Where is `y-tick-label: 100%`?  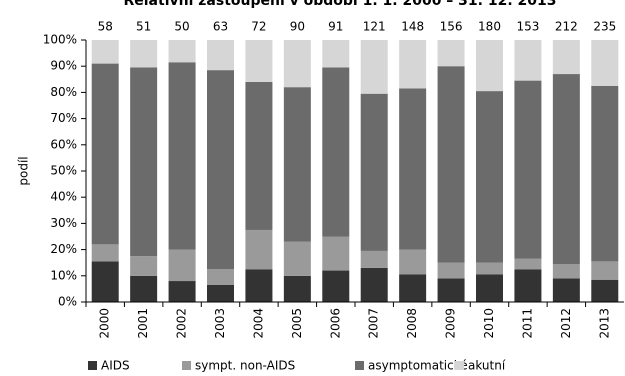
y-tick-label: 100% is located at coordinates (60, 40).